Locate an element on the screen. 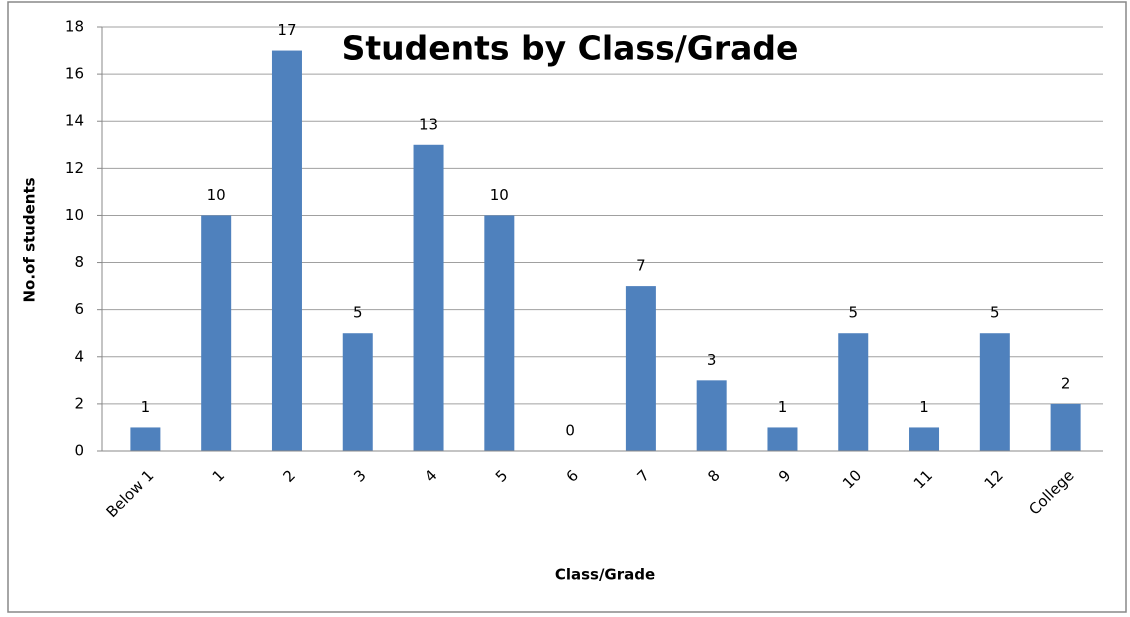 This screenshot has width=1130, height=617. y-tick-label: 2 is located at coordinates (79, 403).